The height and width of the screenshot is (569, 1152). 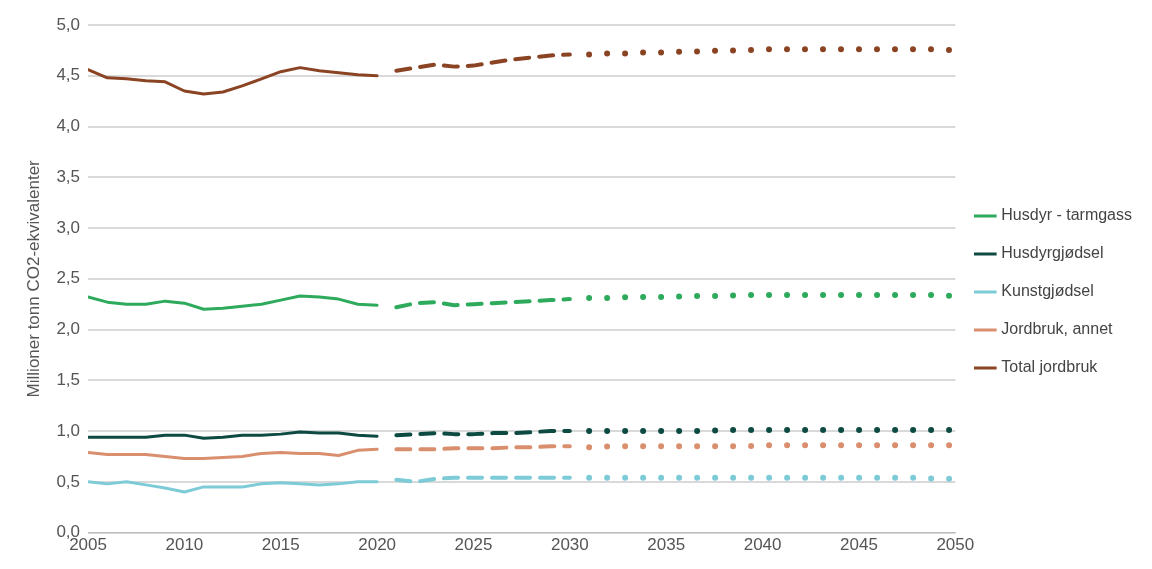 I want to click on x-tick-label: 2040, so click(x=762, y=545).